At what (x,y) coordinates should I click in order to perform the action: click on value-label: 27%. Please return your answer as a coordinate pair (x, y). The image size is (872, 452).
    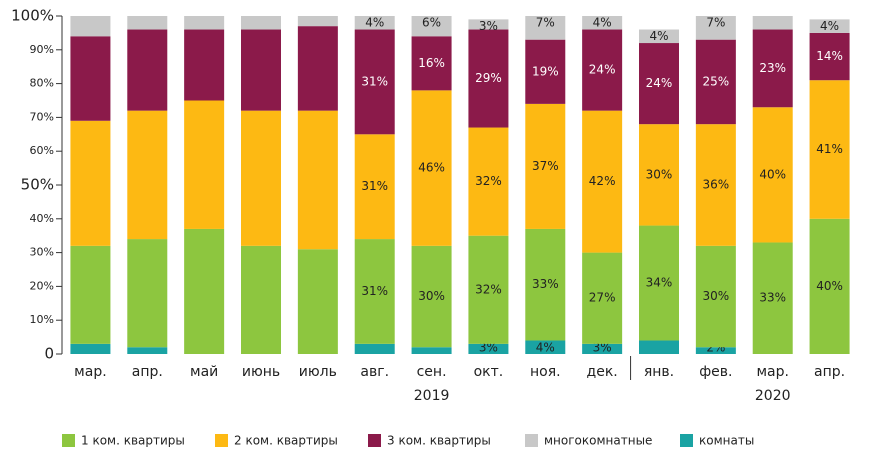
    Looking at the image, I should click on (602, 298).